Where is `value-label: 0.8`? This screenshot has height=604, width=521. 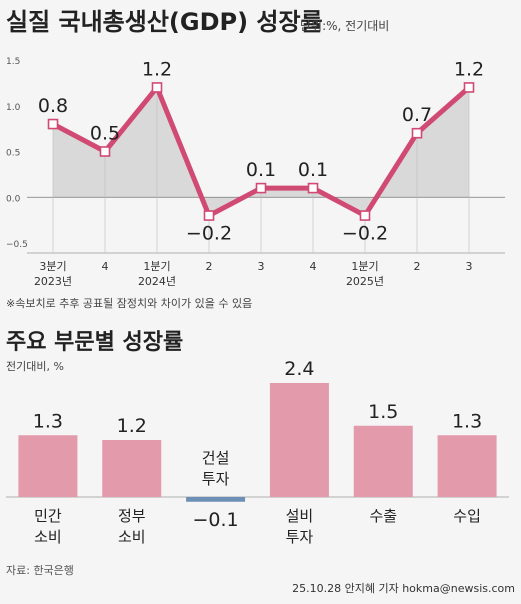
value-label: 0.8 is located at coordinates (53, 106).